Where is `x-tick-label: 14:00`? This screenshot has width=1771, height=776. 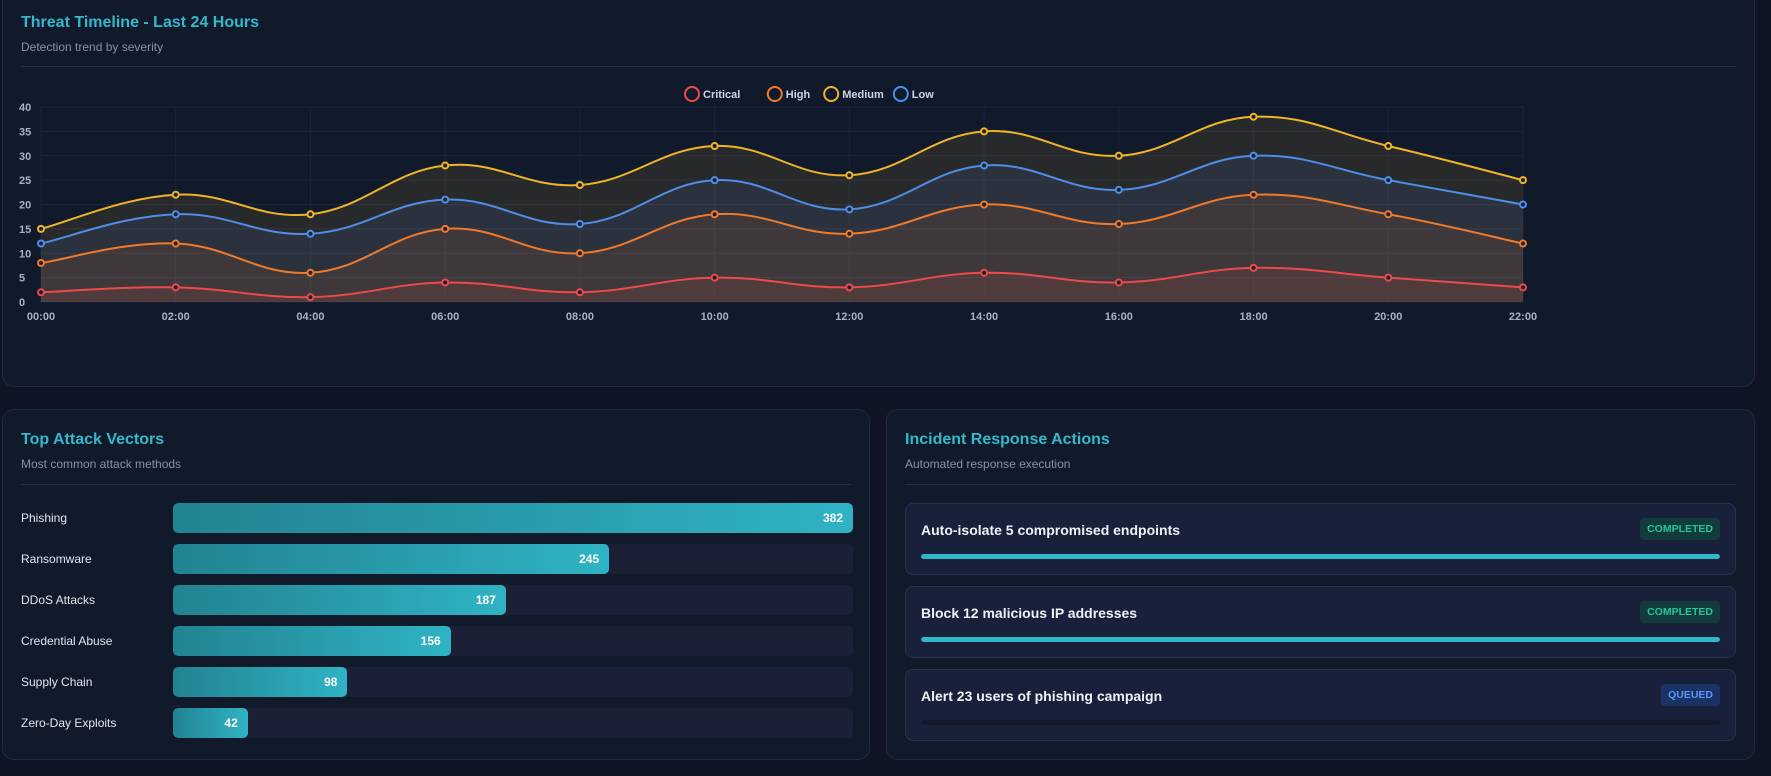 x-tick-label: 14:00 is located at coordinates (984, 317).